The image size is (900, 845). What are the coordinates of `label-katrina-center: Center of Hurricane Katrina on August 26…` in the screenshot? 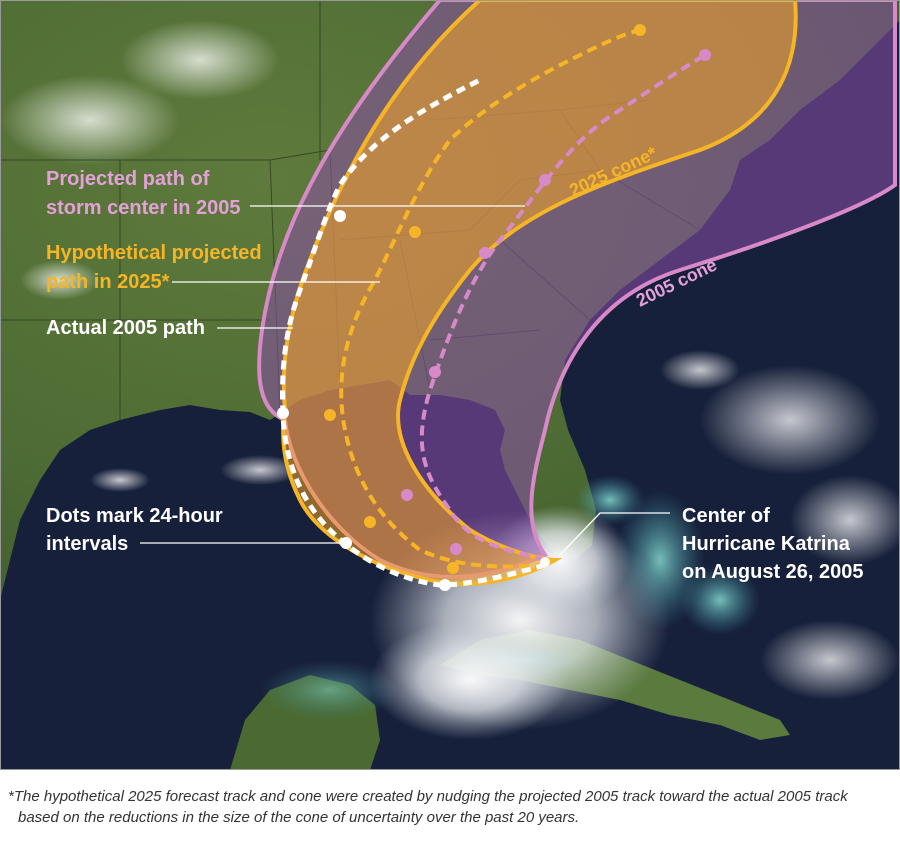 It's located at (773, 544).